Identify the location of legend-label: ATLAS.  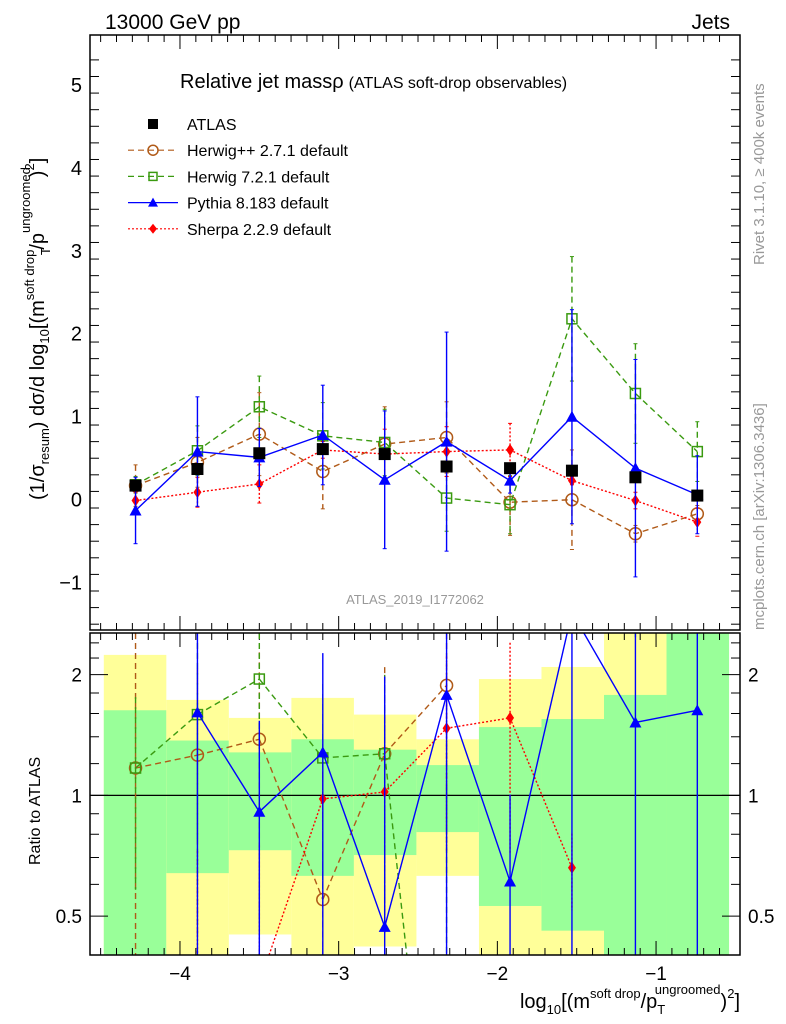
(212, 125).